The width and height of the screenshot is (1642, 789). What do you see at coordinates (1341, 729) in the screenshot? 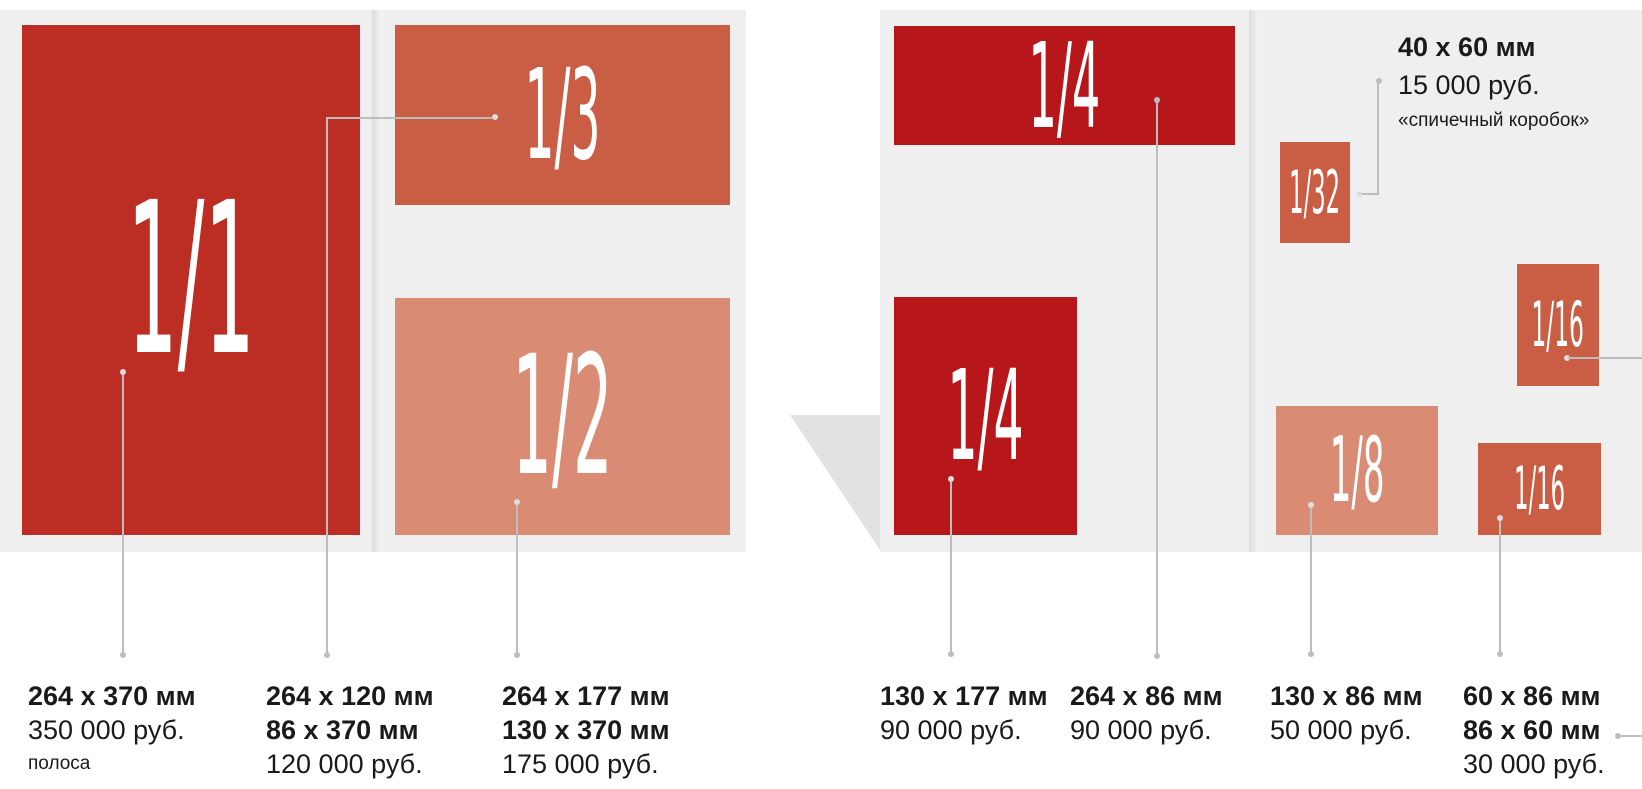
I see `label-eighth-price: 50 000 руб.` at bounding box center [1341, 729].